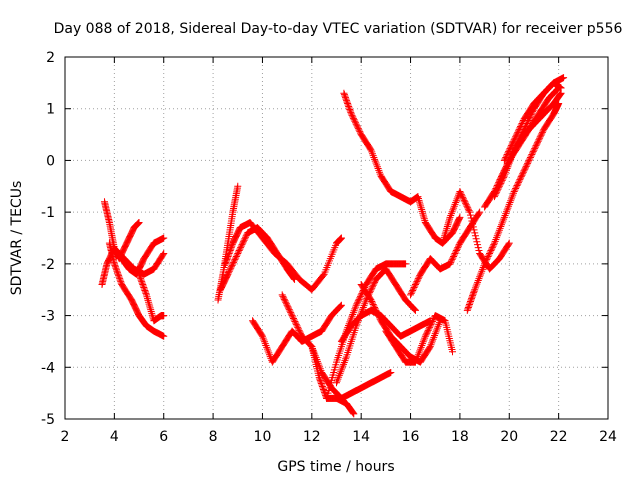  I want to click on y-tick-label: -3, so click(48, 317).